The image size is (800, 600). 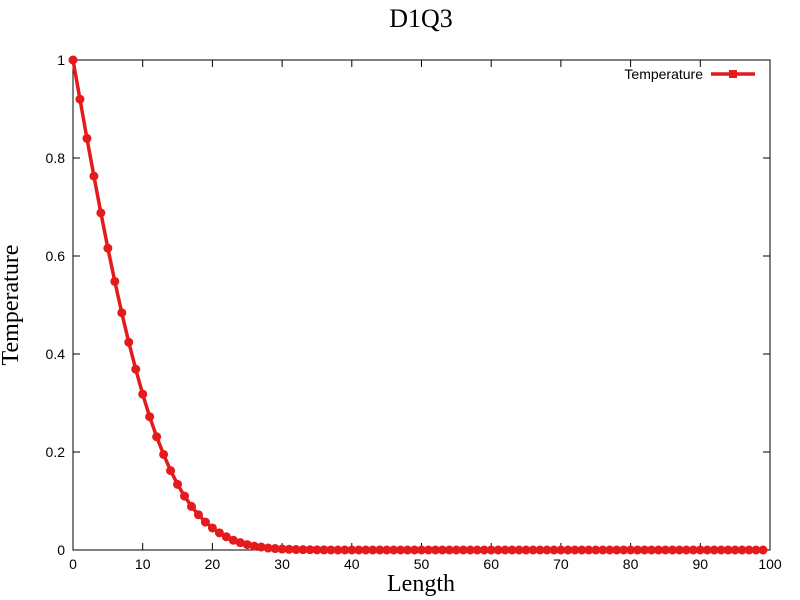 What do you see at coordinates (56, 452) in the screenshot?
I see `y-tick-label: 0.2` at bounding box center [56, 452].